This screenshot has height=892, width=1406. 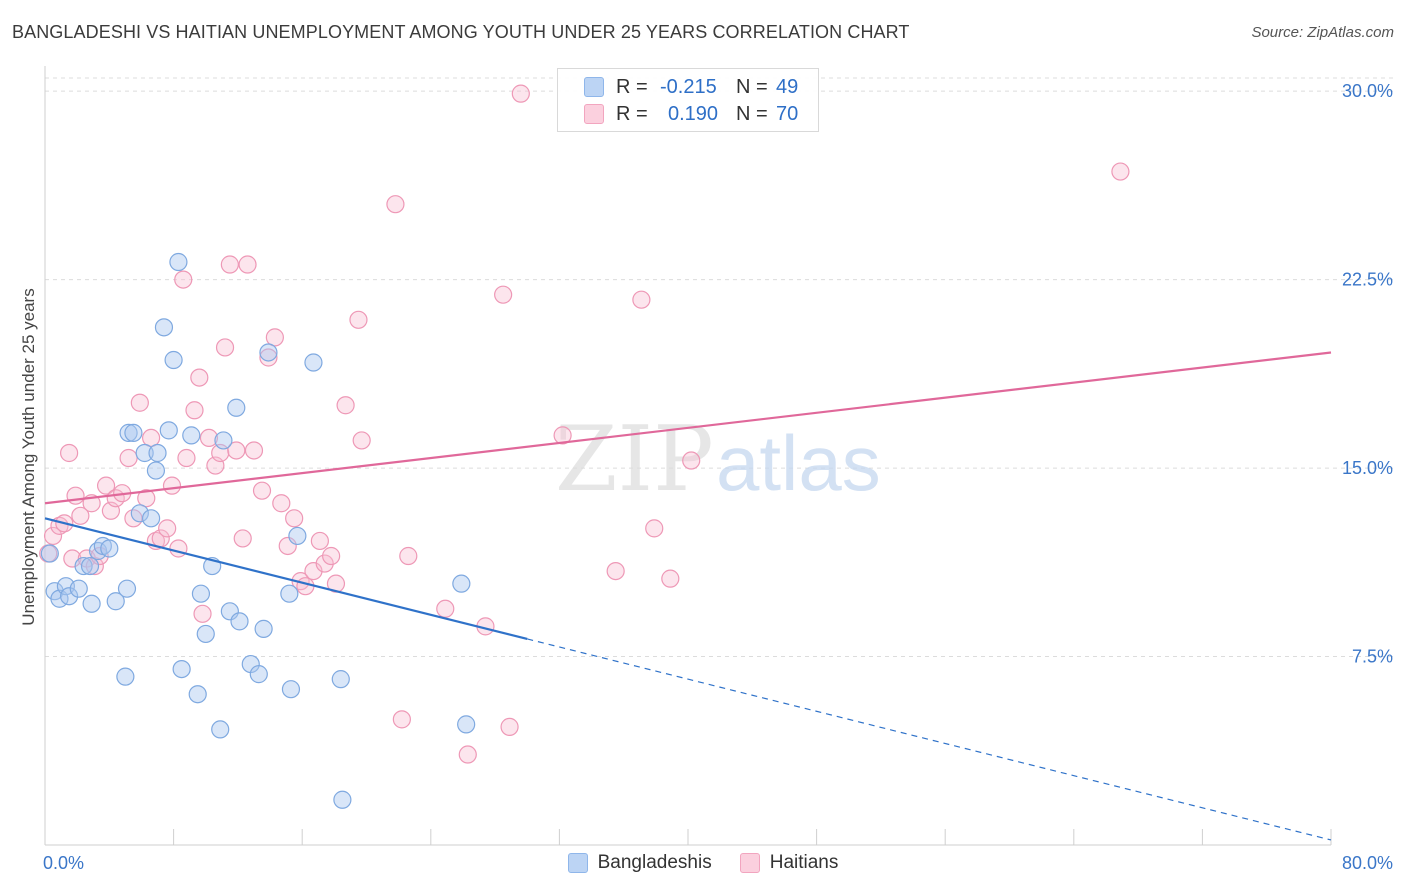 What do you see at coordinates (28, 456) in the screenshot?
I see `y-axis-label: Unemployment Among Youth under 25 years` at bounding box center [28, 456].